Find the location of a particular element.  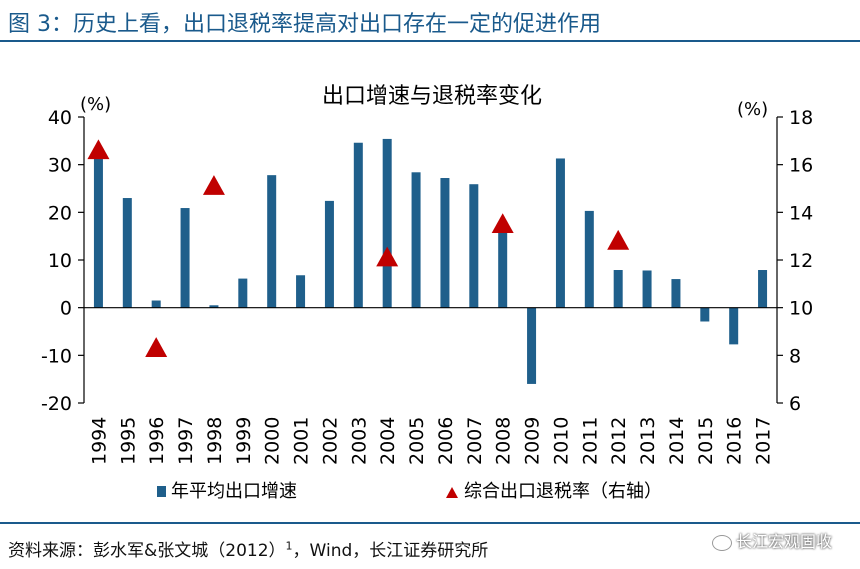

left-tick-label: 30 is located at coordinates (60, 166).